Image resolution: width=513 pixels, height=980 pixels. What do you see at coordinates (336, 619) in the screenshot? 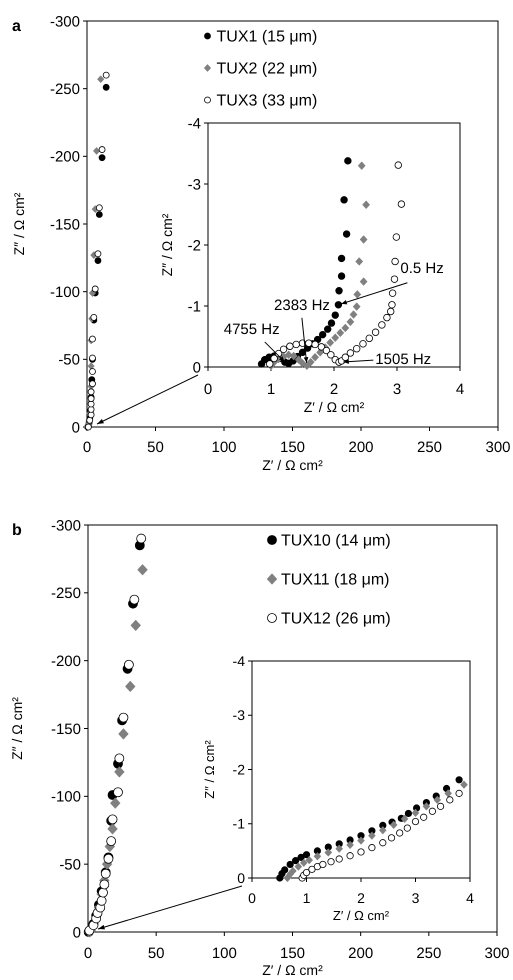
I see `legend-label: TUX12 (26 μm)` at bounding box center [336, 619].